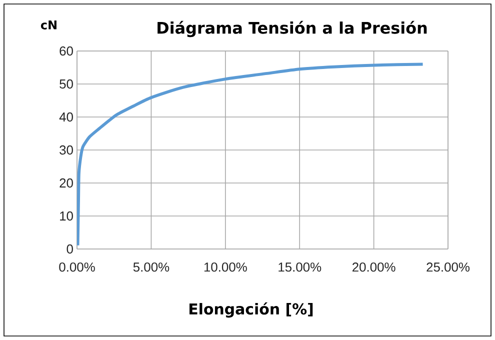 The height and width of the screenshot is (340, 495). What do you see at coordinates (48, 25) in the screenshot?
I see `y-axis-title: cN` at bounding box center [48, 25].